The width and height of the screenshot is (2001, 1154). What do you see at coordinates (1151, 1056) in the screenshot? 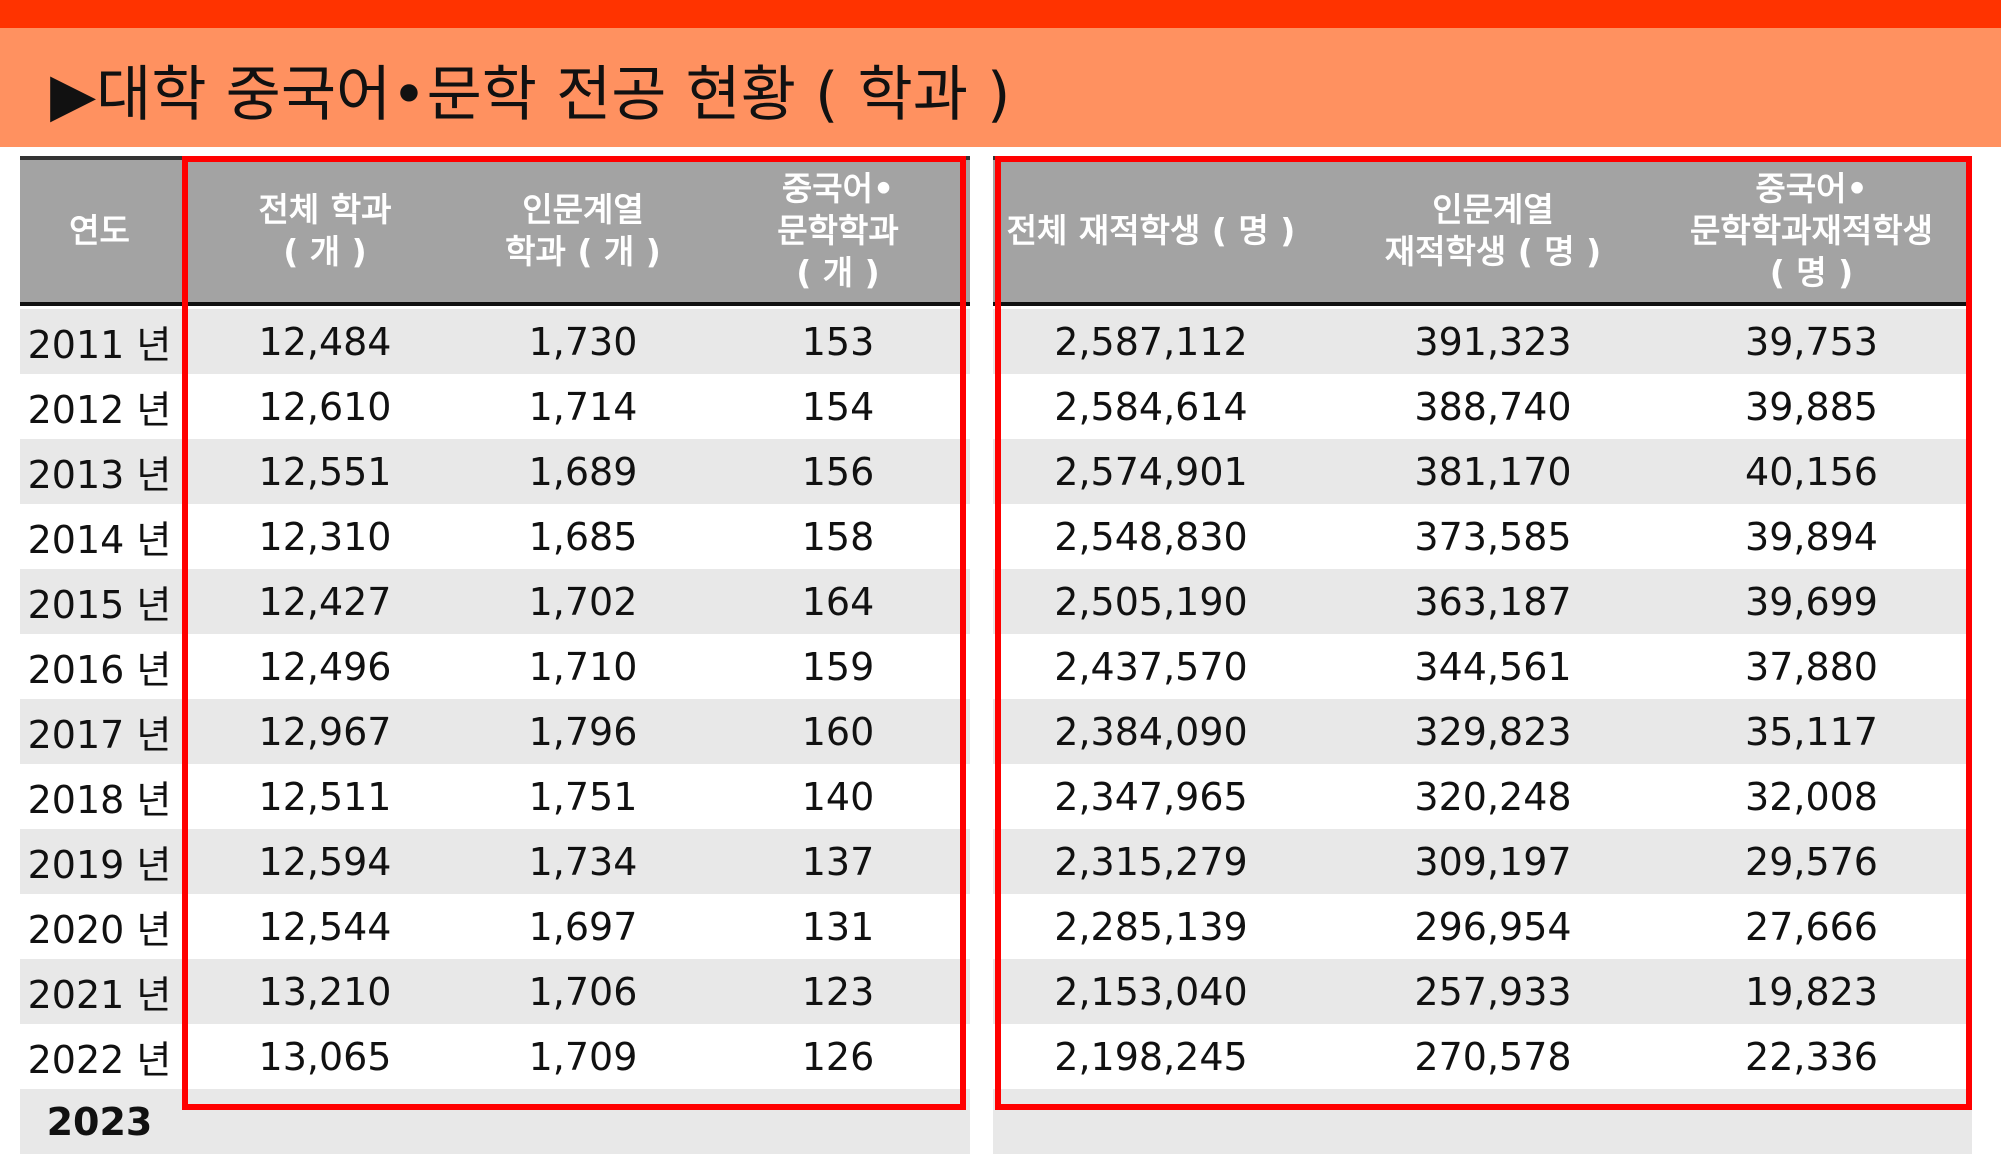
I see `value-cell: 2,198,245` at bounding box center [1151, 1056].